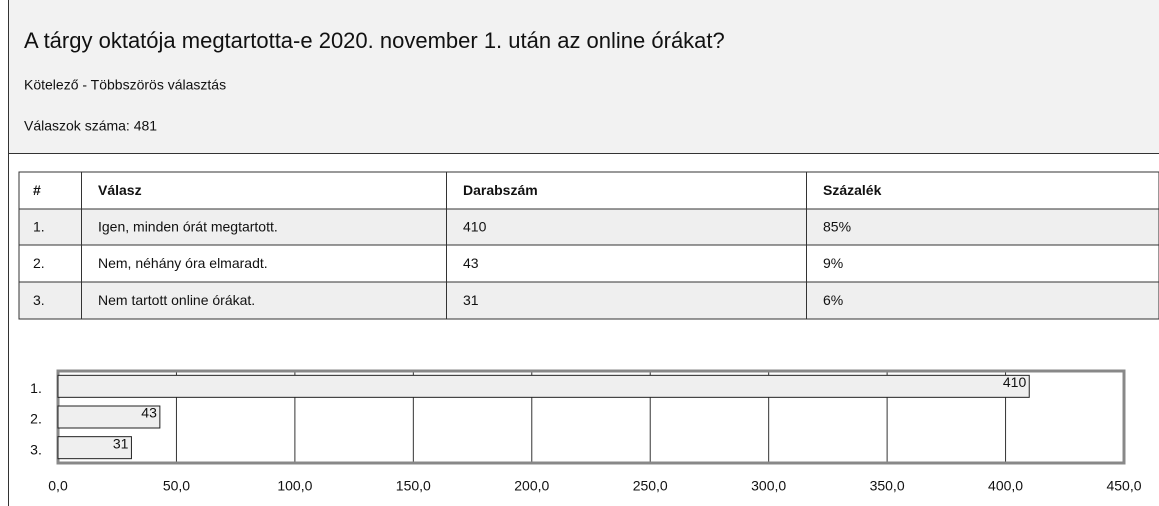 This screenshot has height=506, width=1159. I want to click on cell: 1., so click(39, 227).